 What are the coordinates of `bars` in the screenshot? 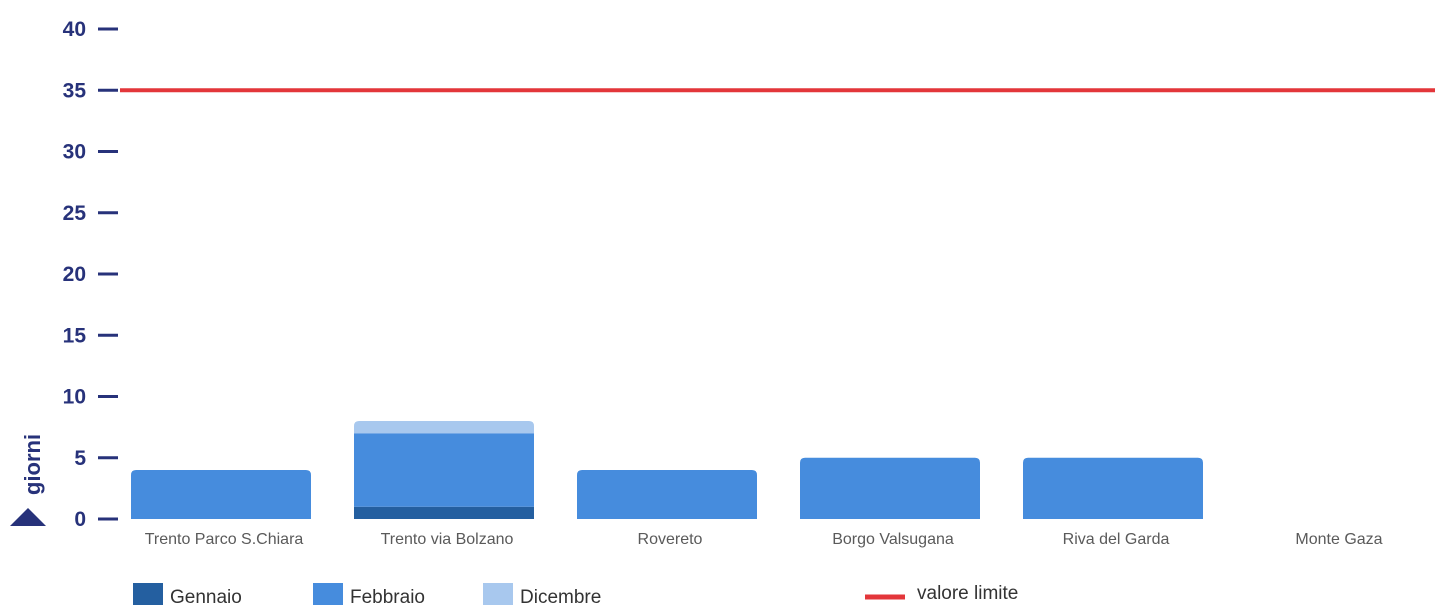 It's located at (667, 470).